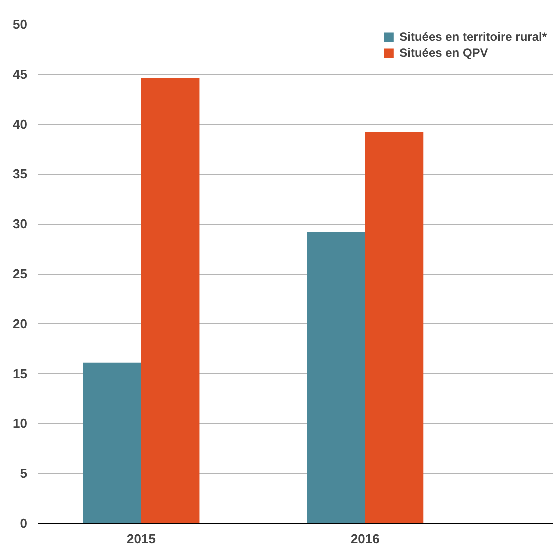  Describe the element at coordinates (365, 539) in the screenshot. I see `x-tick-label: 2016` at that location.